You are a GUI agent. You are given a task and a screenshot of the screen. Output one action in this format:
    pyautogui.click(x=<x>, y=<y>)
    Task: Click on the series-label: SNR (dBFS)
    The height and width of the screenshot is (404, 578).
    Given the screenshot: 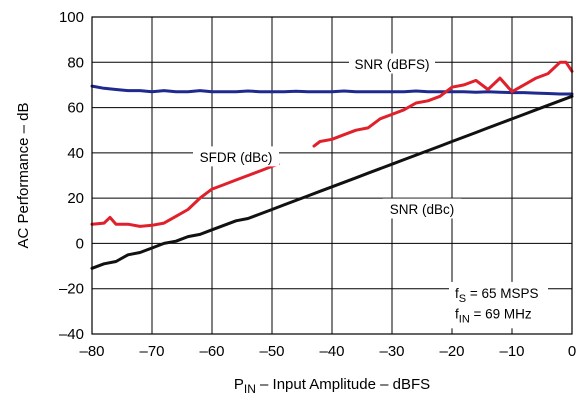 What is the action you would take?
    pyautogui.click(x=391, y=64)
    